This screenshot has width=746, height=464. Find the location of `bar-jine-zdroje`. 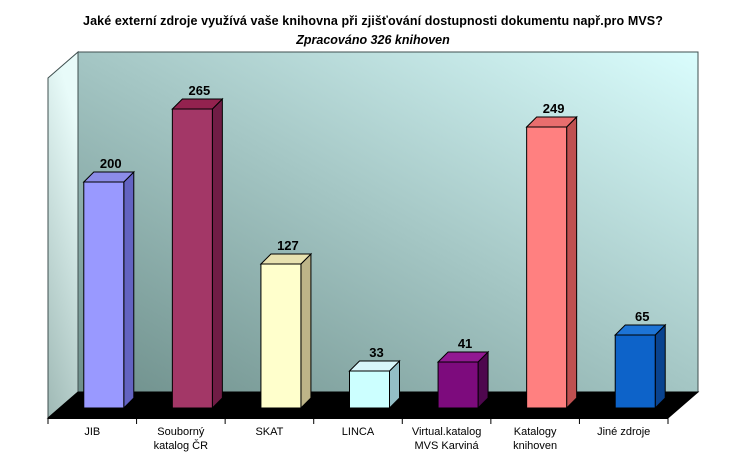

bar-jine-zdroje is located at coordinates (635, 371).